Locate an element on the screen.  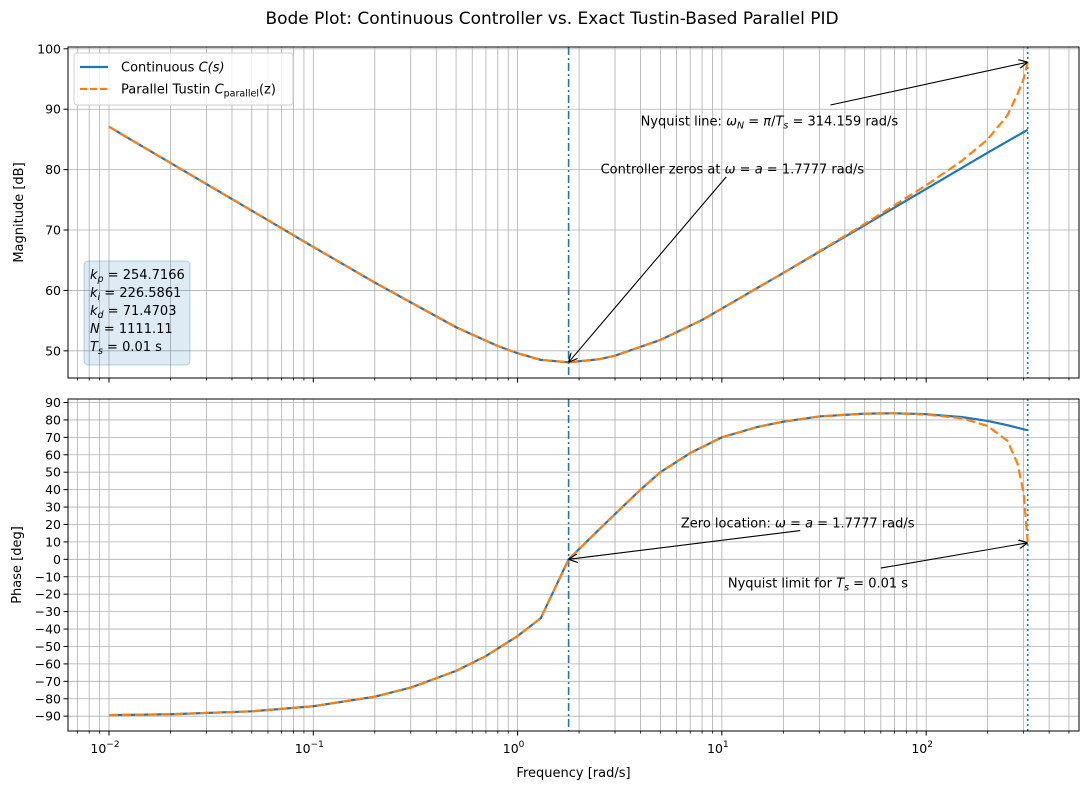
y-tick-label: −80 is located at coordinates (48, 698).